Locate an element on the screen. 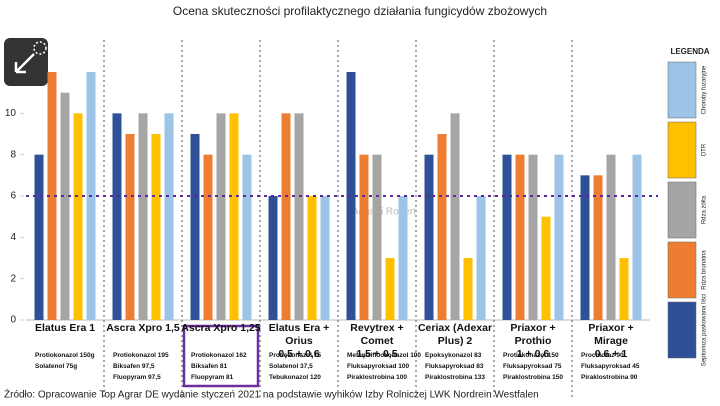 This screenshot has width=720, height=406. y-tick-label: 4 is located at coordinates (13, 237).